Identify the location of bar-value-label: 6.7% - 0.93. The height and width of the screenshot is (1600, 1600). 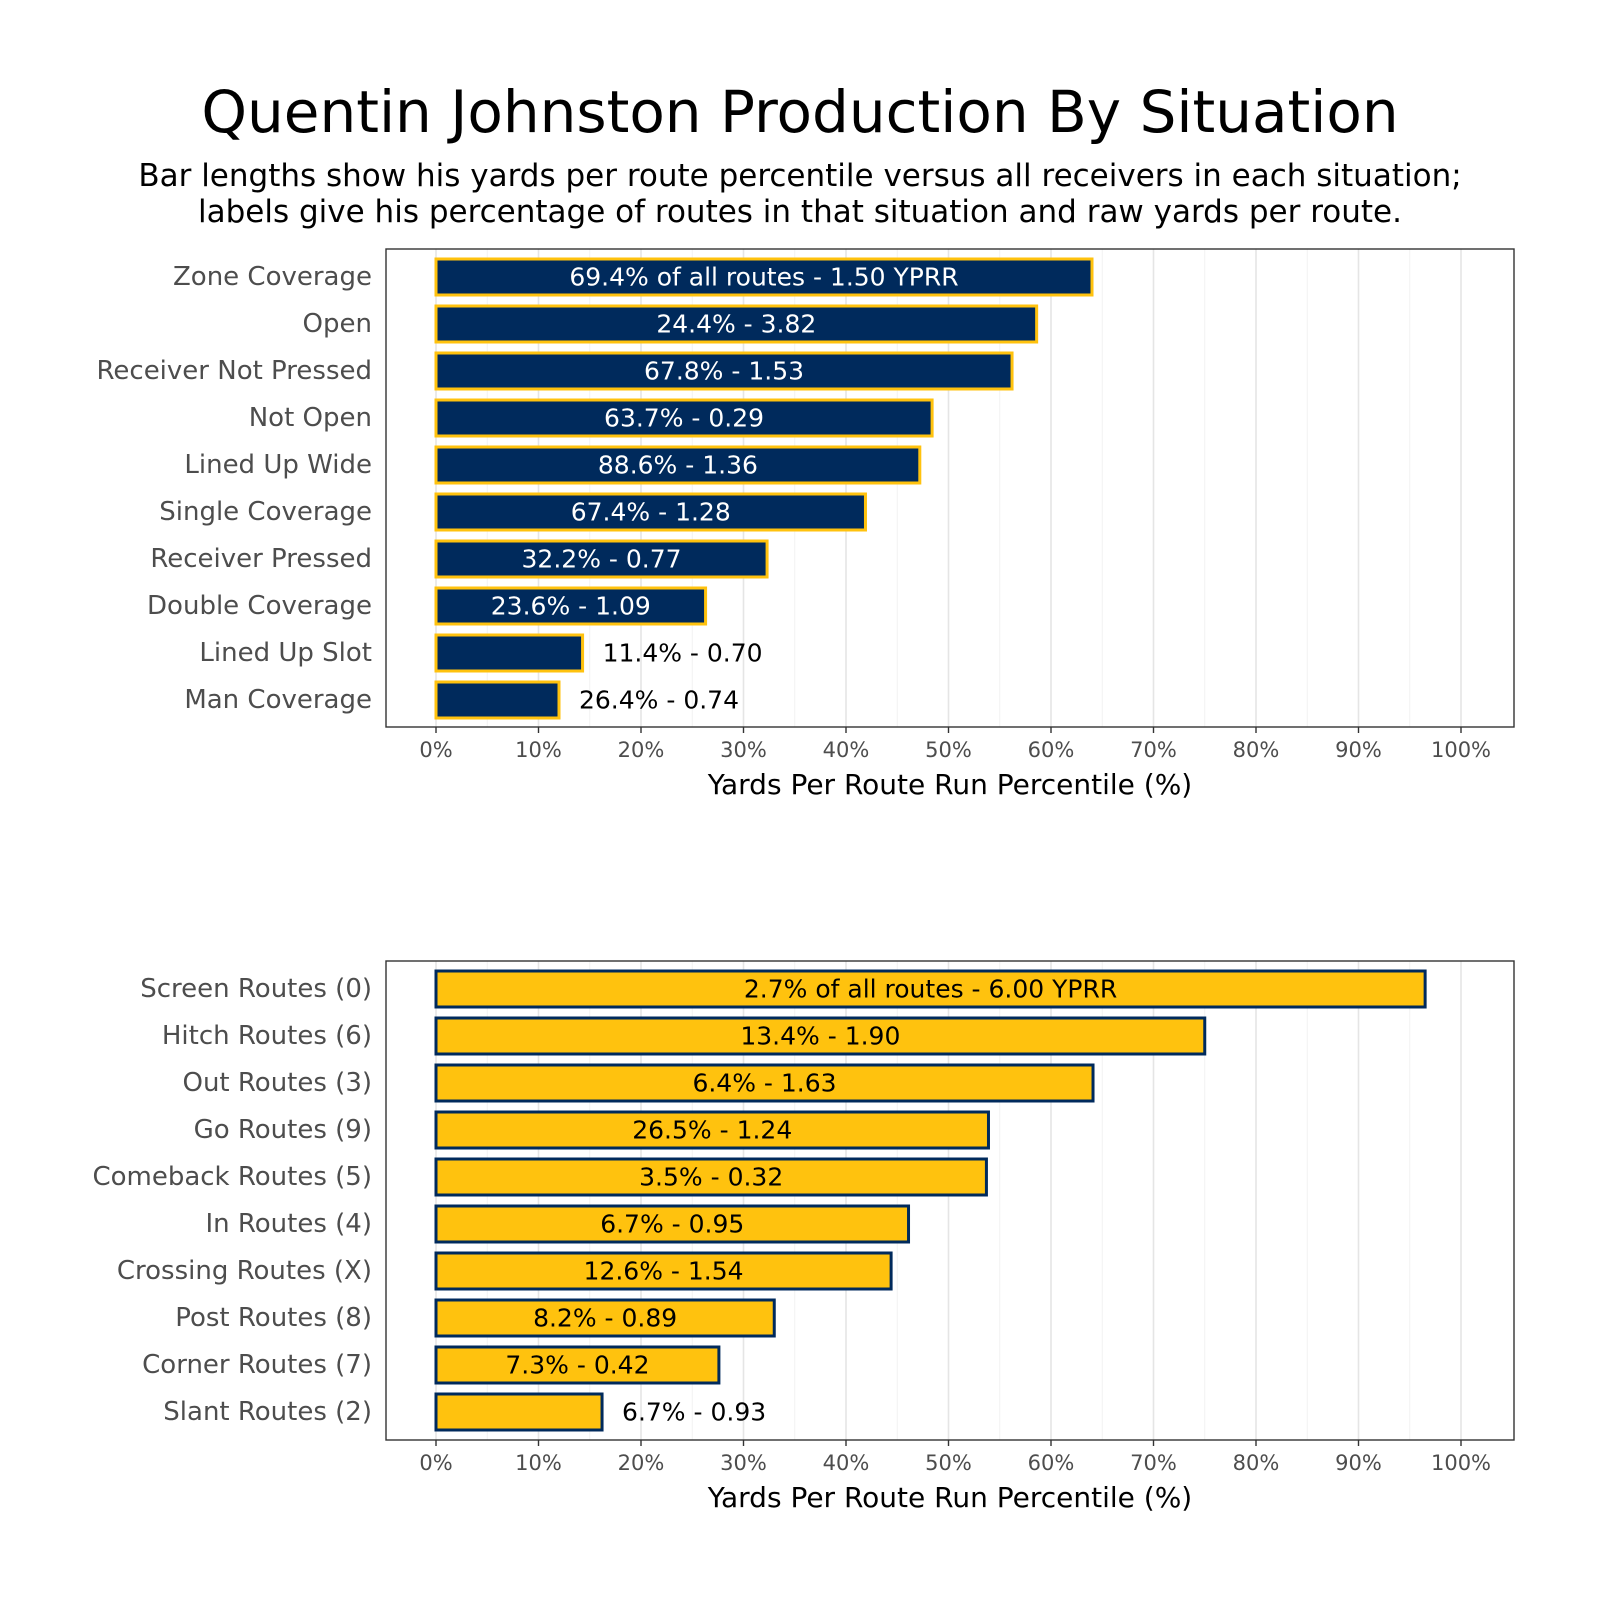
(694, 1412).